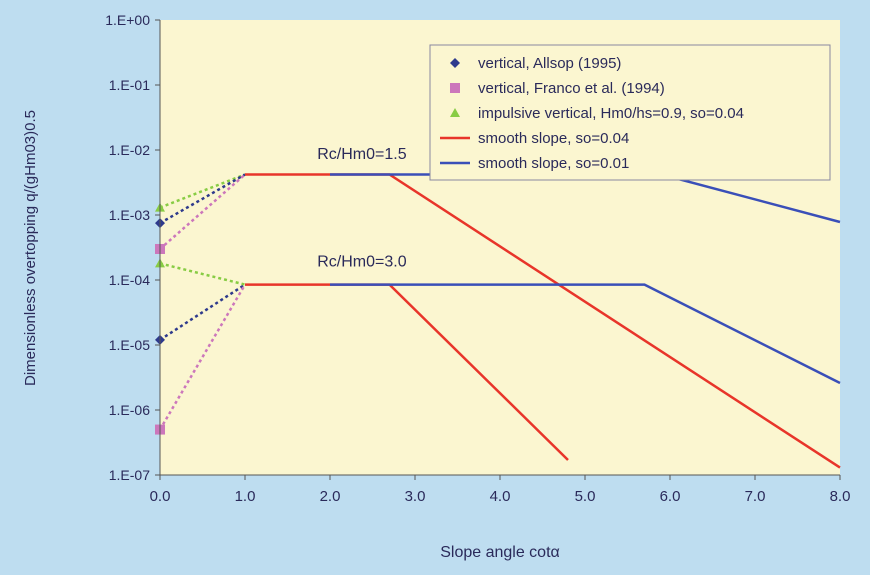 Image resolution: width=870 pixels, height=575 pixels. Describe the element at coordinates (585, 334) in the screenshot. I see `series-line` at that location.